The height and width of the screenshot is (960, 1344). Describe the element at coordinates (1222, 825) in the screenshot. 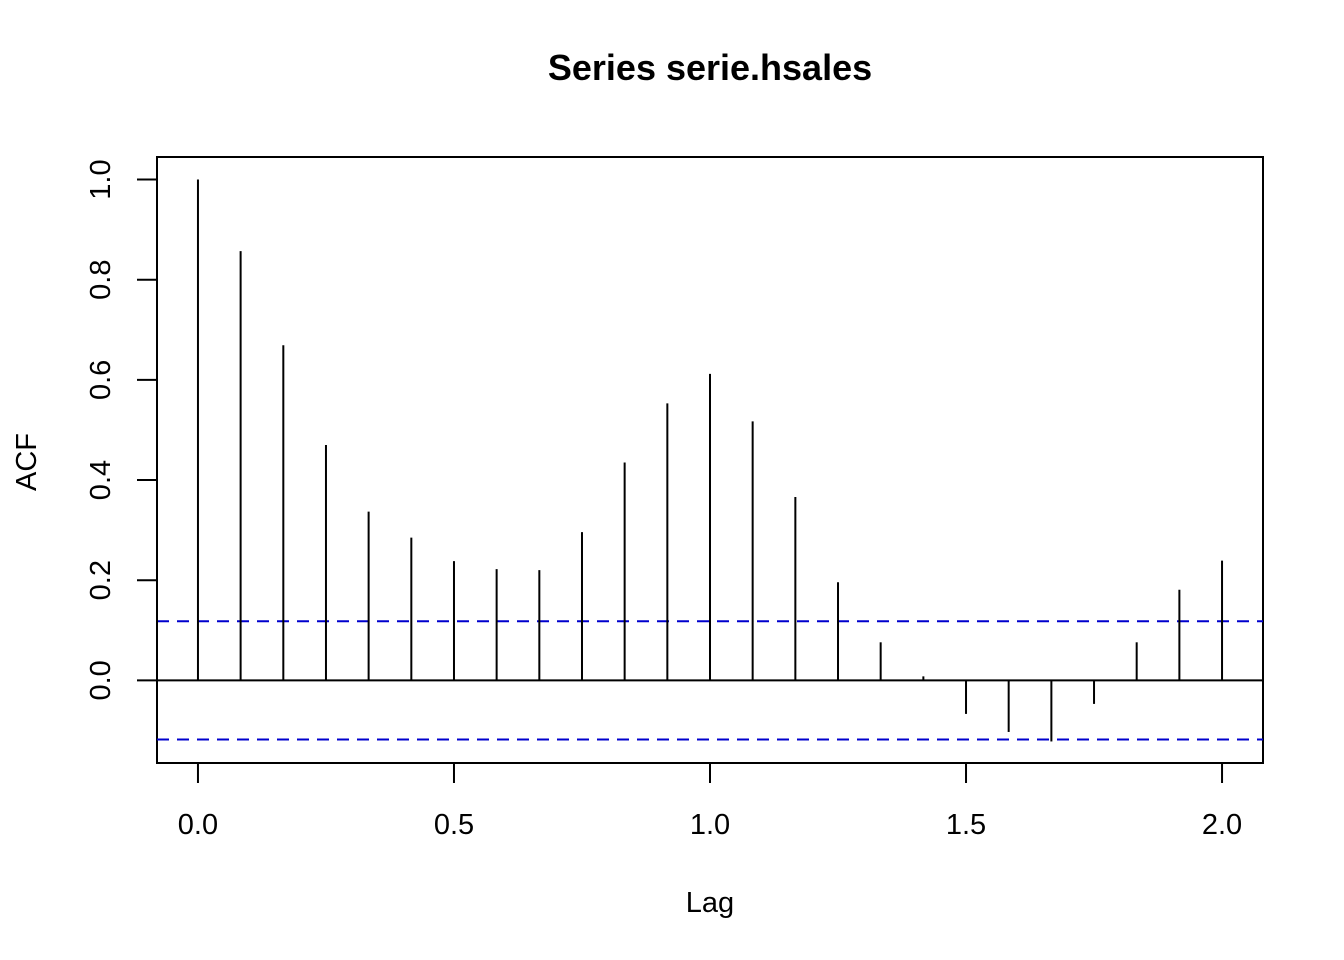

I see `x-tick-label: 2.0` at that location.